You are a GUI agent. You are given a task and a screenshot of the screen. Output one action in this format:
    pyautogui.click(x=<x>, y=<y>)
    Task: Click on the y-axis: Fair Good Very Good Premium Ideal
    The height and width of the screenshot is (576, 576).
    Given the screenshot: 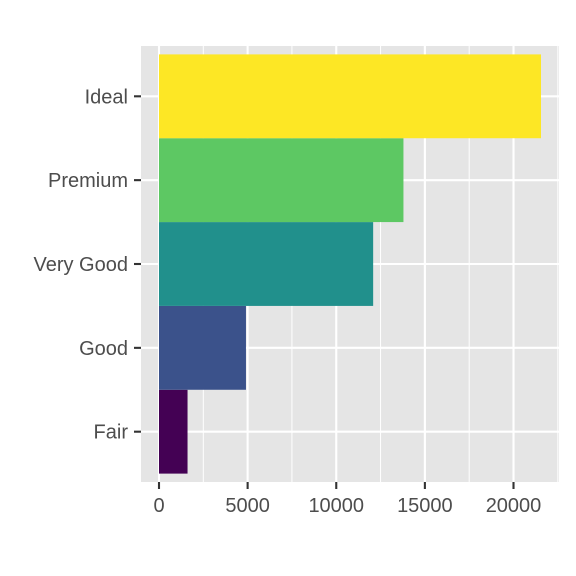 What is the action you would take?
    pyautogui.click(x=87, y=265)
    